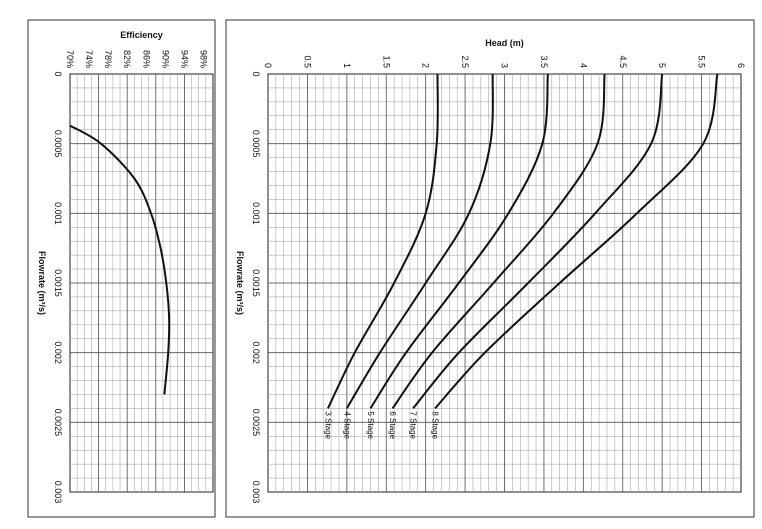 The height and width of the screenshot is (529, 762). I want to click on efficiency-tick-label: 78%, so click(108, 59).